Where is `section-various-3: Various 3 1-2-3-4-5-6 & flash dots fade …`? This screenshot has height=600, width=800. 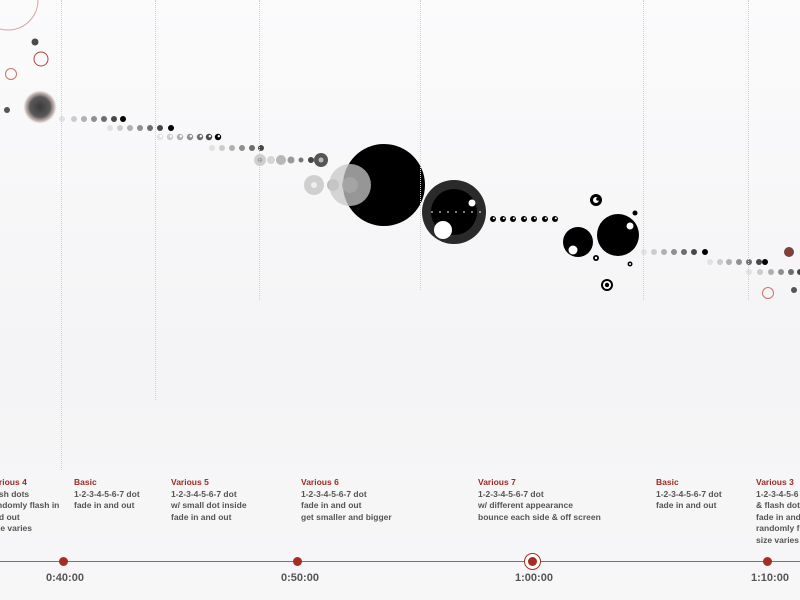 section-various-3: Various 3 1-2-3-4-5-6 & flash dots fade … is located at coordinates (778, 511).